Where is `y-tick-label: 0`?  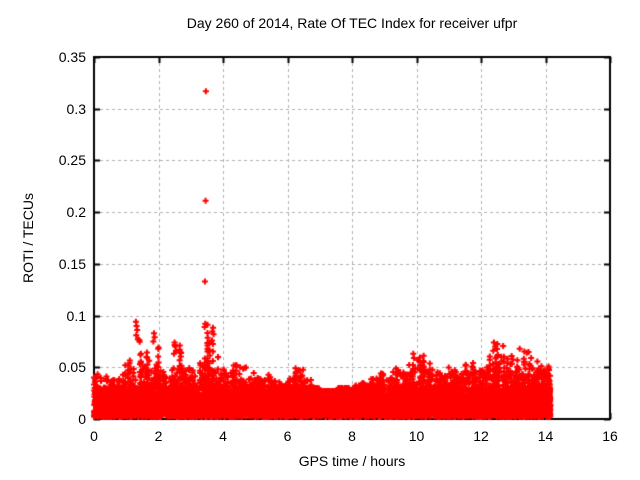 y-tick-label: 0 is located at coordinates (82, 419).